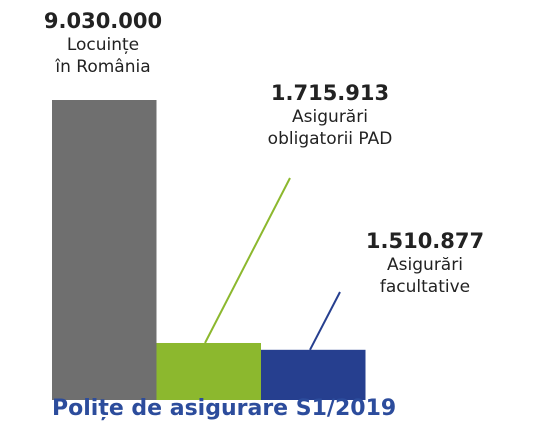 The image size is (534, 428). What do you see at coordinates (330, 93) in the screenshot?
I see `value-label: 1.715.913` at bounding box center [330, 93].